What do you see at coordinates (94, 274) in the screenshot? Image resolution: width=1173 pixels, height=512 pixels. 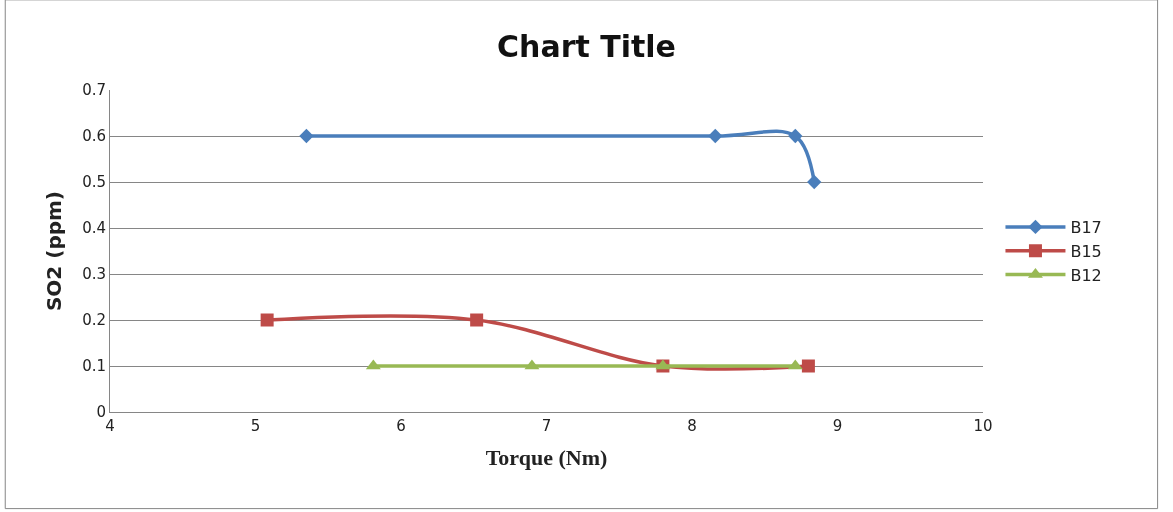 I see `y-tick-label: 0.3` at bounding box center [94, 274].